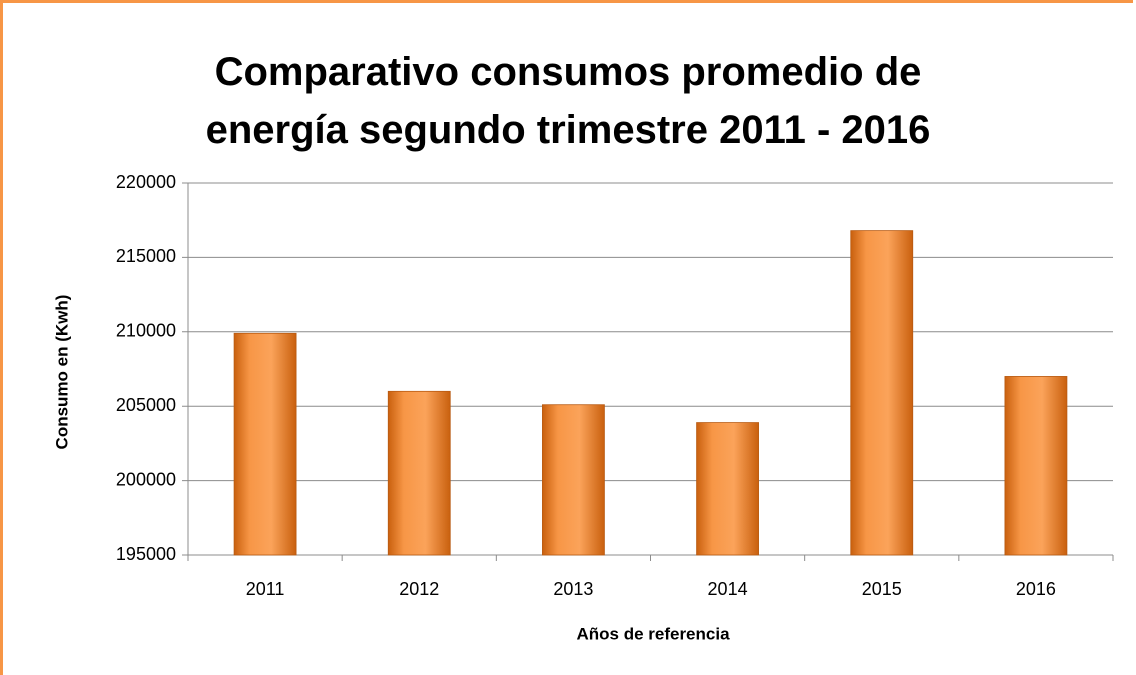 This screenshot has width=1136, height=675. Describe the element at coordinates (146, 554) in the screenshot. I see `y-tick-label: 195000` at that location.